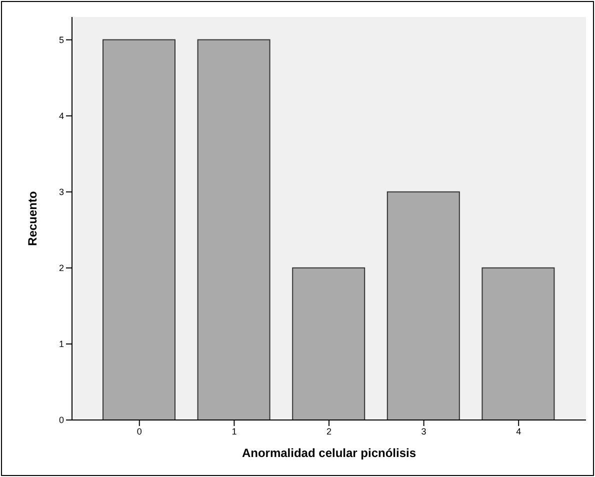 The width and height of the screenshot is (595, 477). Describe the element at coordinates (61, 116) in the screenshot. I see `y-tick-label: 4` at that location.